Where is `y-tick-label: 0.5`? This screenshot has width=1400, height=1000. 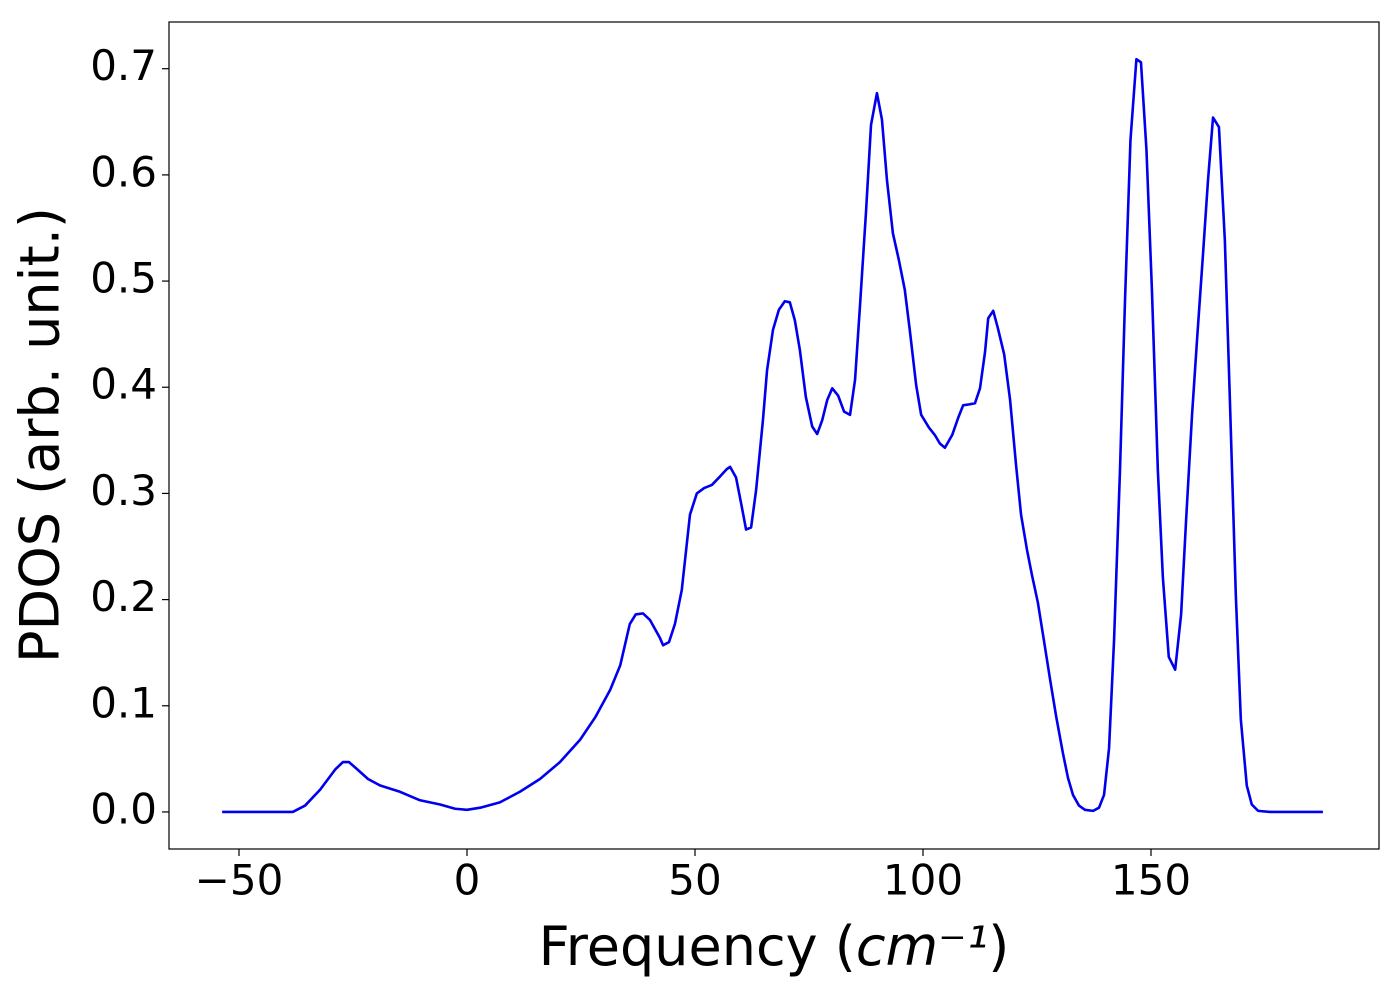 y-tick-label: 0.5 is located at coordinates (123, 278).